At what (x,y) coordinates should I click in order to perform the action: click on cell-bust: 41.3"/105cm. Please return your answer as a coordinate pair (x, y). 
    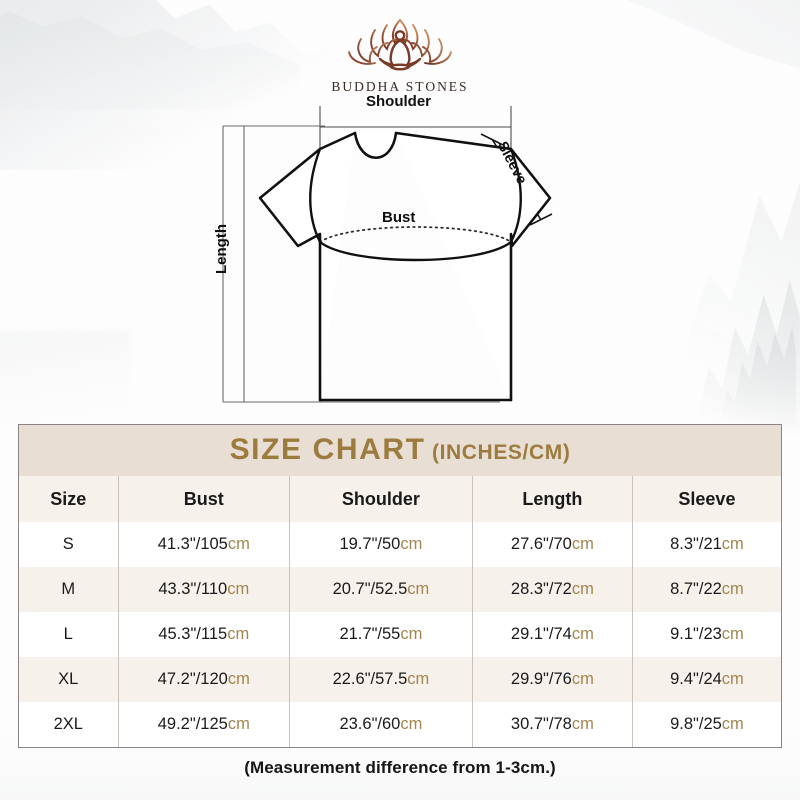
    Looking at the image, I should click on (203, 544).